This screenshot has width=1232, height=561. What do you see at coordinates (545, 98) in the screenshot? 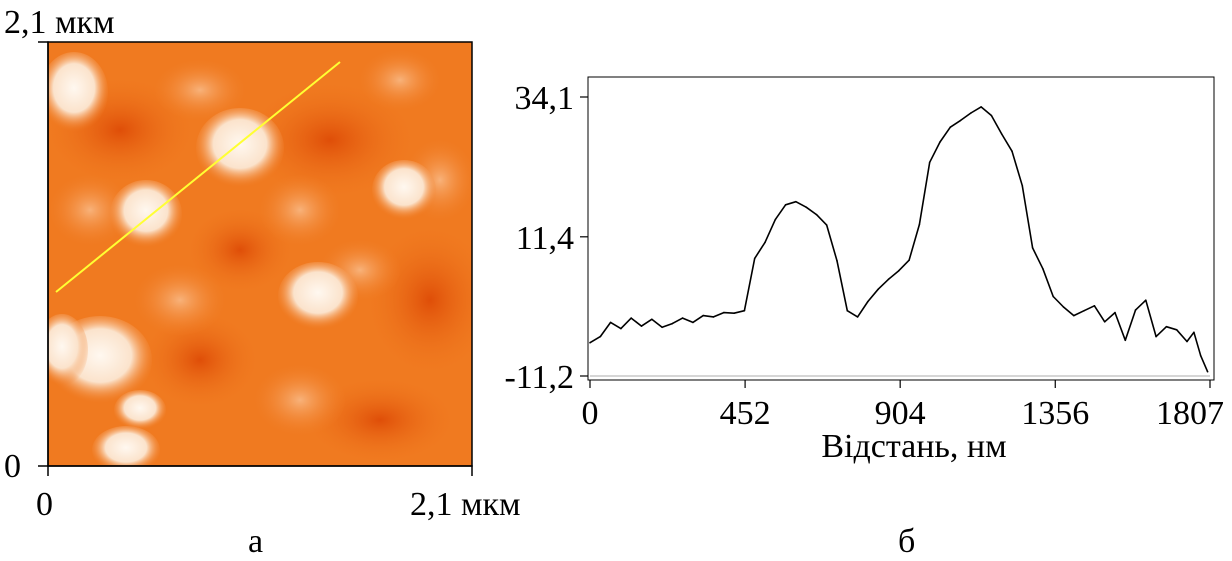
I see `y-tick-label: 34,1` at bounding box center [545, 98].